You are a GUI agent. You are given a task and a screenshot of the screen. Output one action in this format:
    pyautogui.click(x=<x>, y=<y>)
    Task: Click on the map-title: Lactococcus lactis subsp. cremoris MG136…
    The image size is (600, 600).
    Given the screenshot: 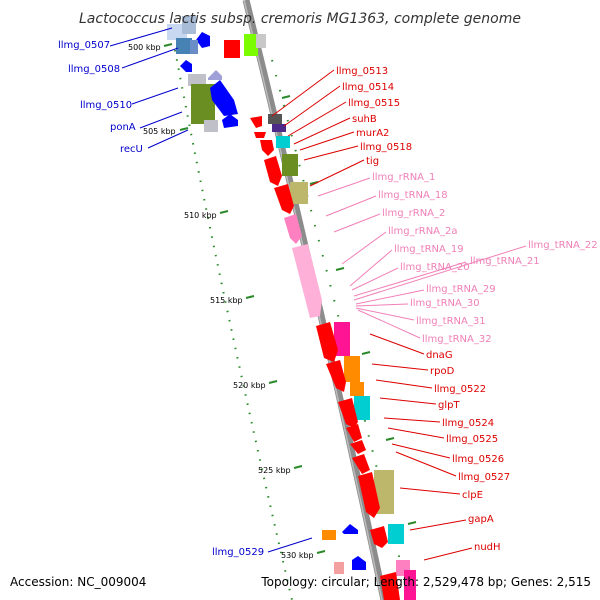 What is the action you would take?
    pyautogui.click(x=300, y=19)
    